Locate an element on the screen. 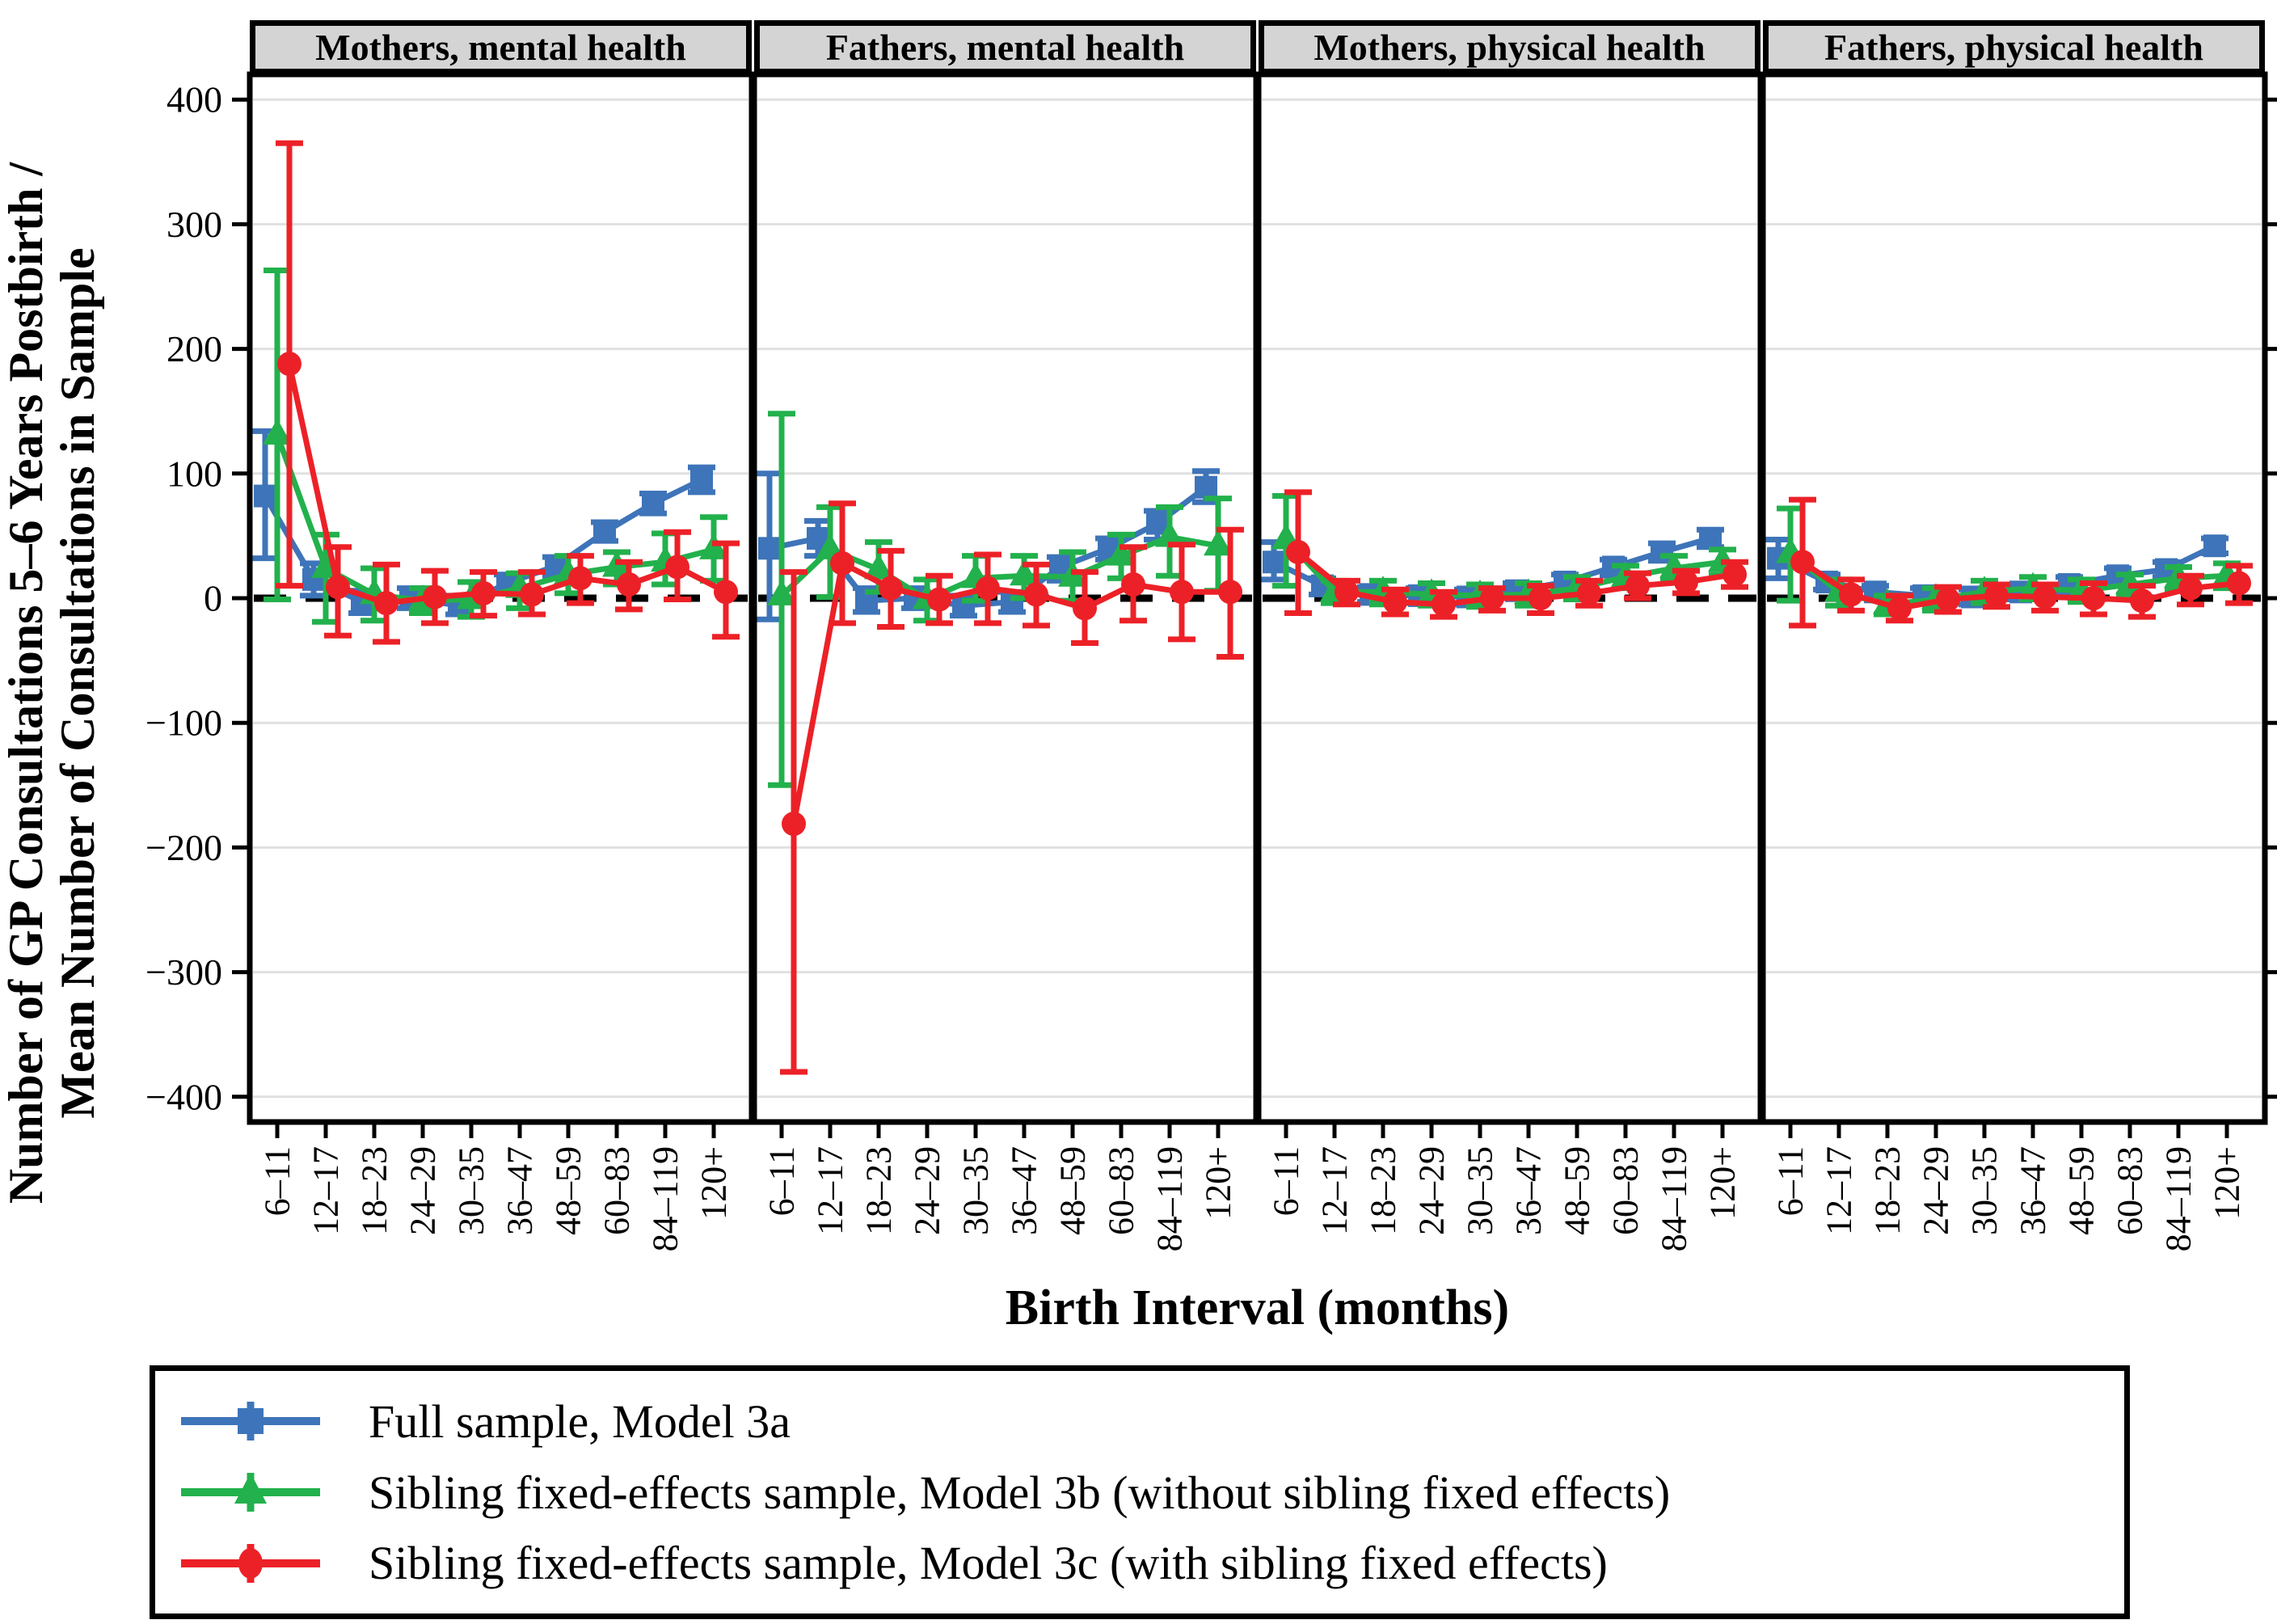 The width and height of the screenshot is (2277, 1624). legend-item-model-3a: Full sample, Model 3a is located at coordinates (1147, 1421).